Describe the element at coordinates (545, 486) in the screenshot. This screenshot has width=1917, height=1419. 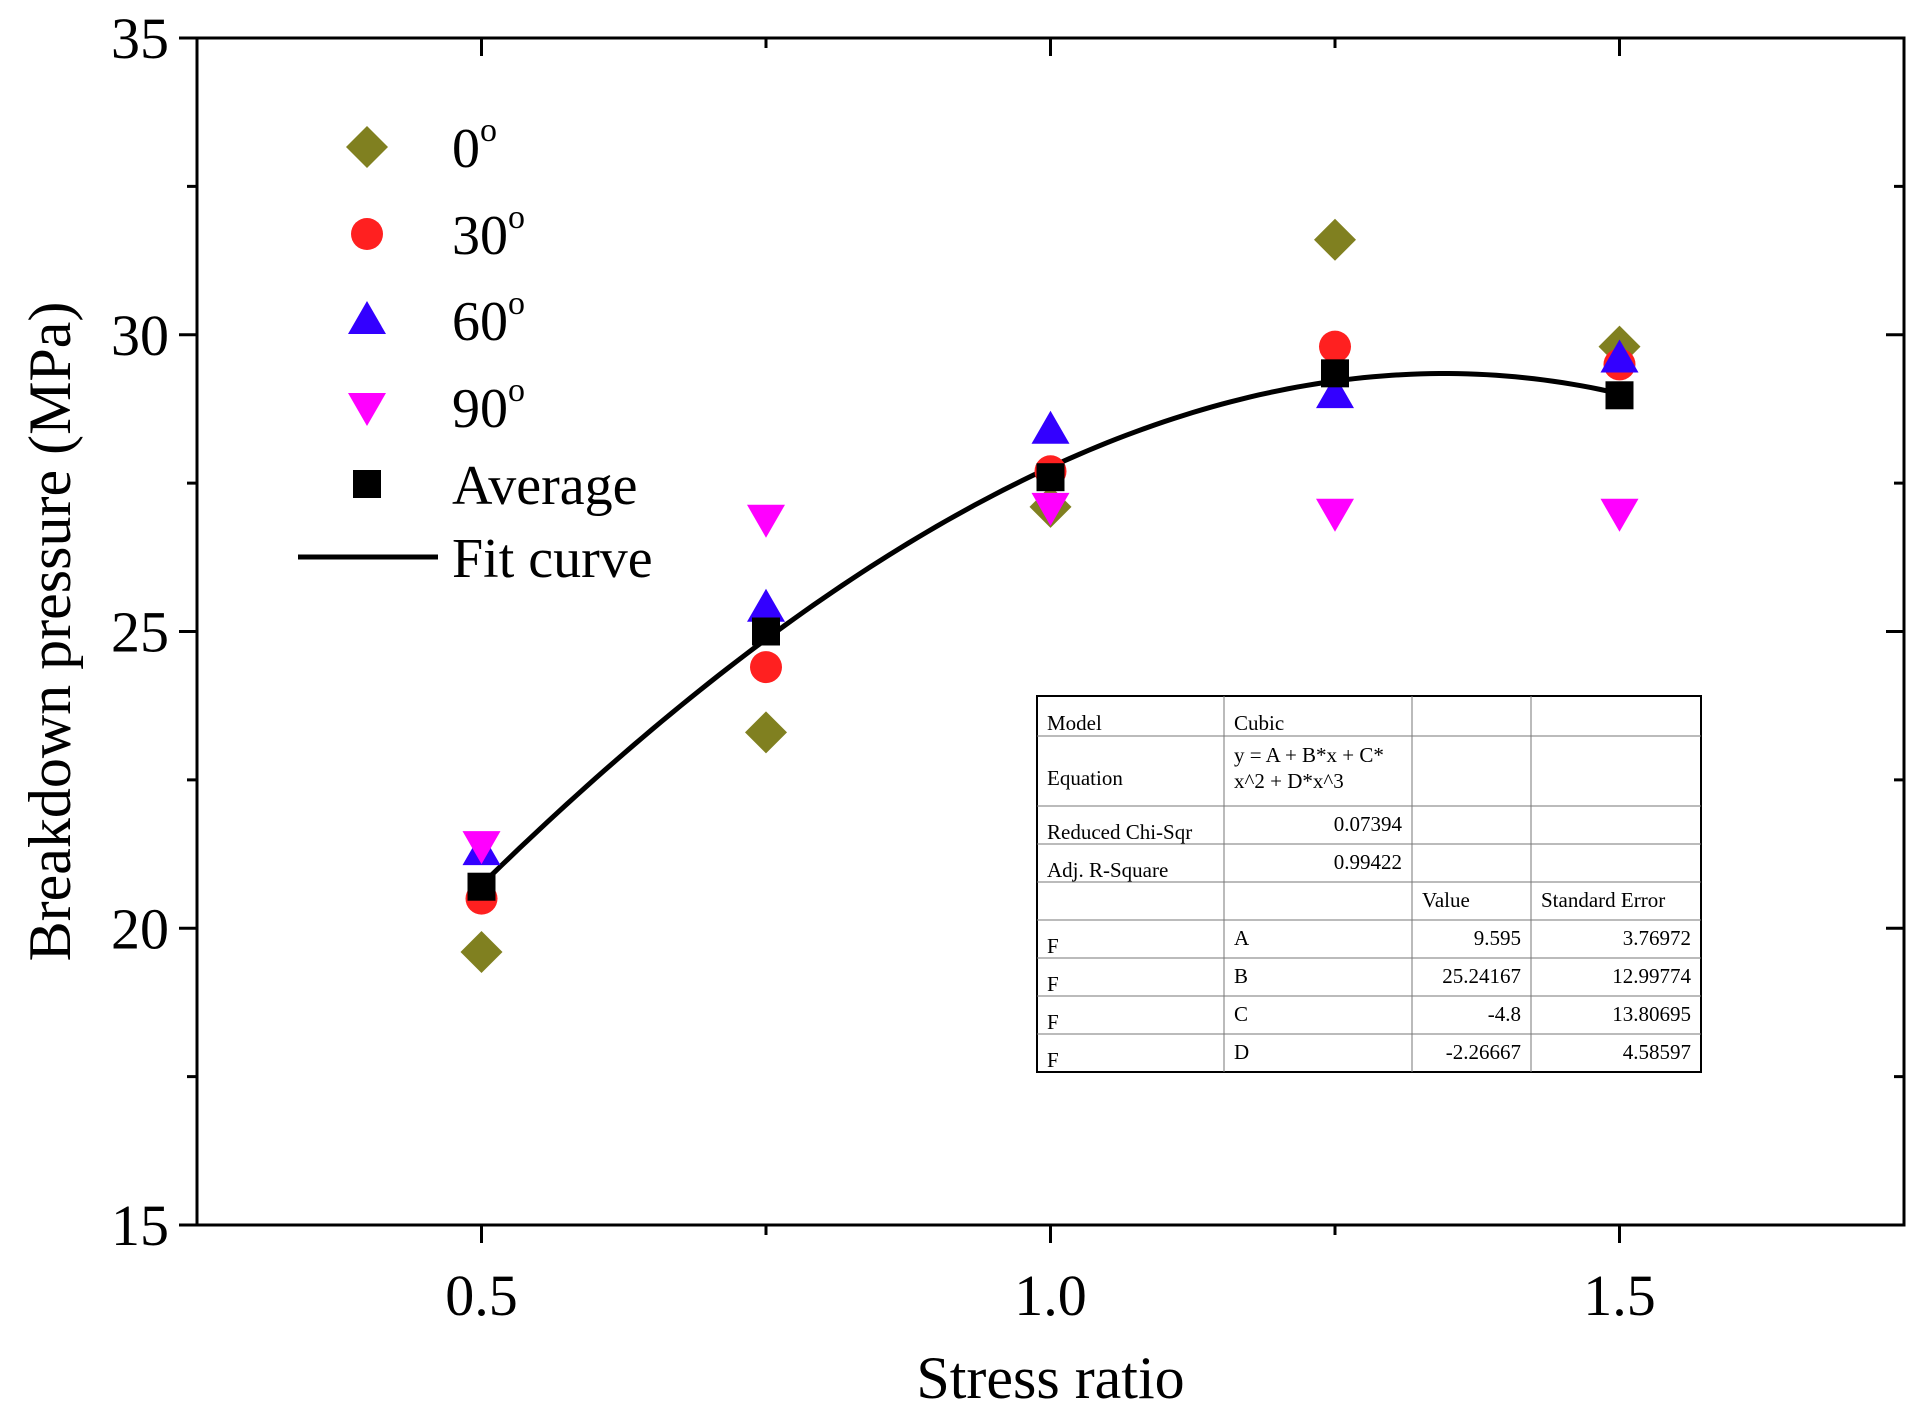
I see `legend-label-average: Average` at that location.